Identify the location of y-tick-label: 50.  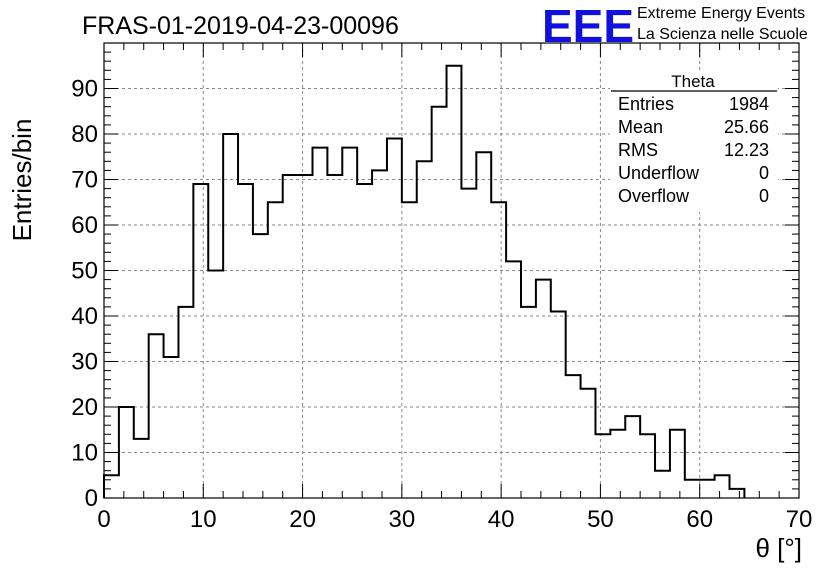
(84, 271).